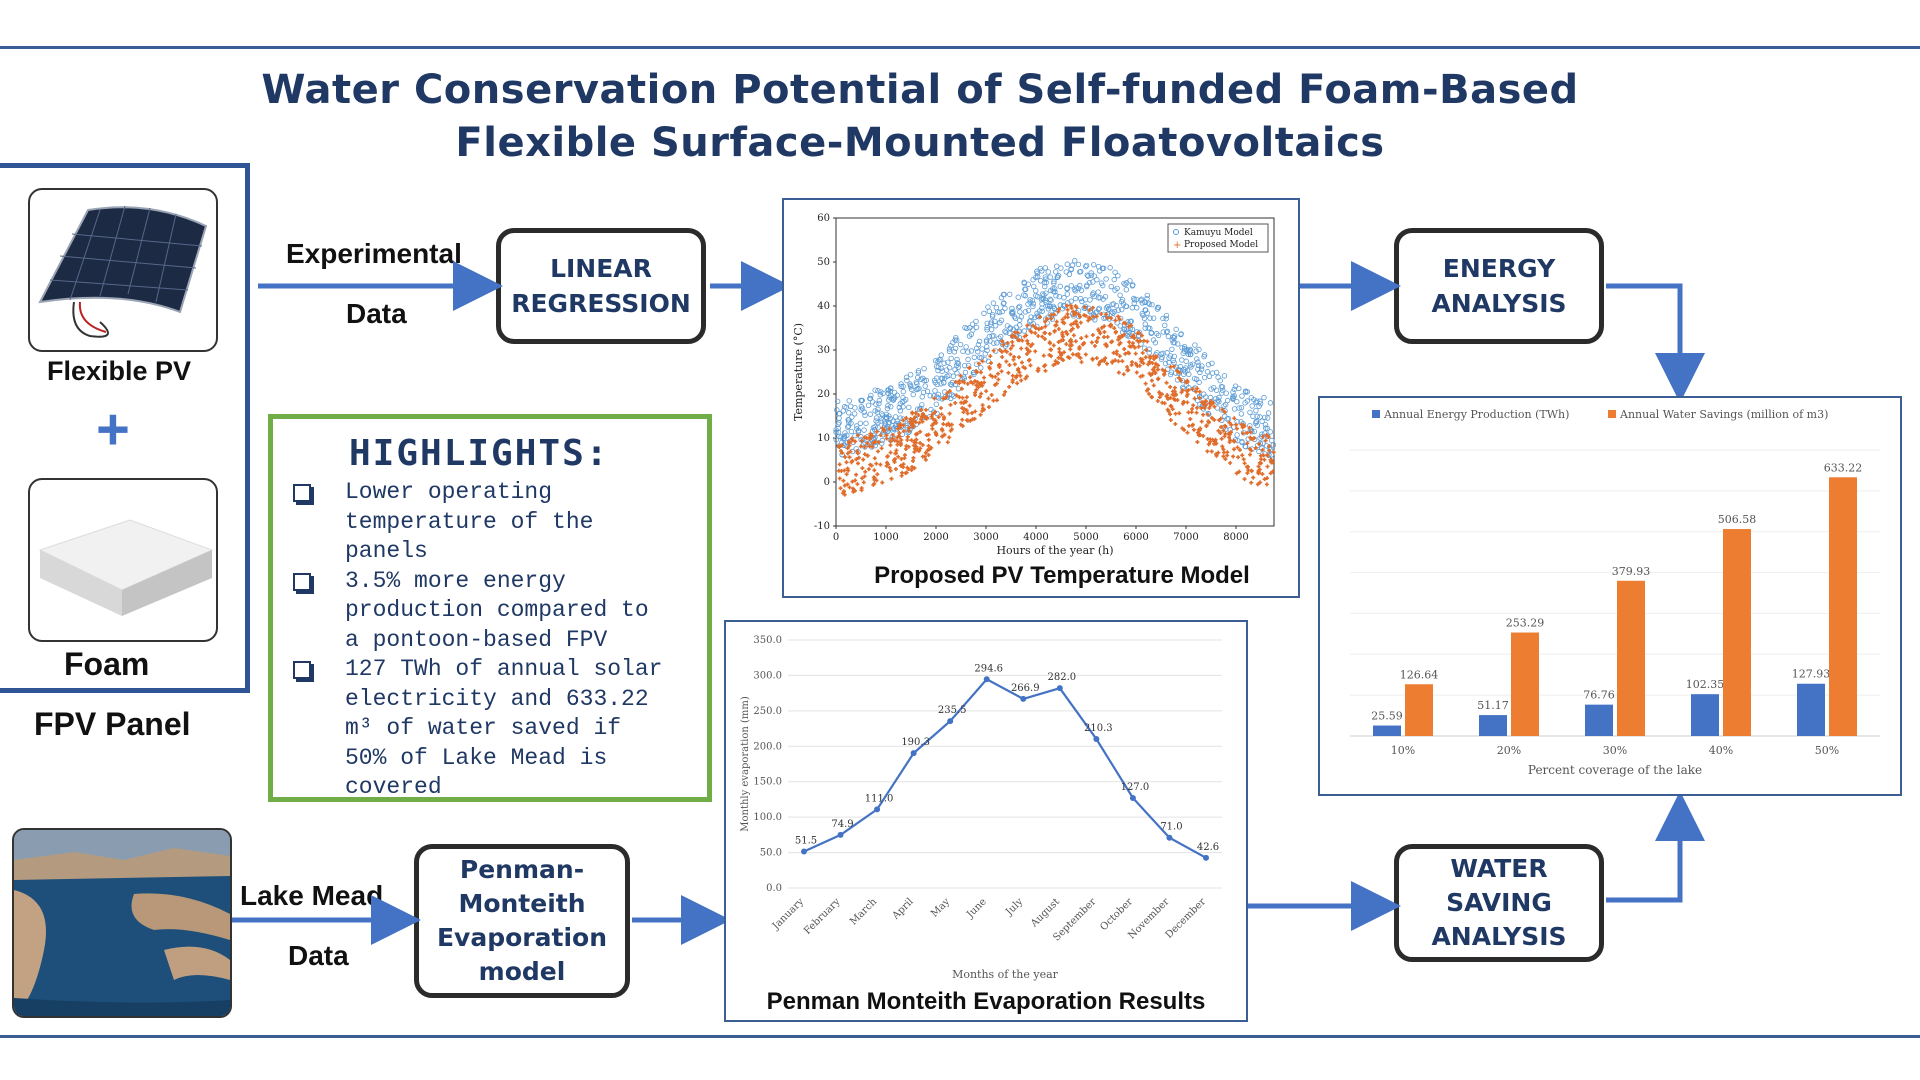  I want to click on arrow-water-to-bars, so click(1655, 847).